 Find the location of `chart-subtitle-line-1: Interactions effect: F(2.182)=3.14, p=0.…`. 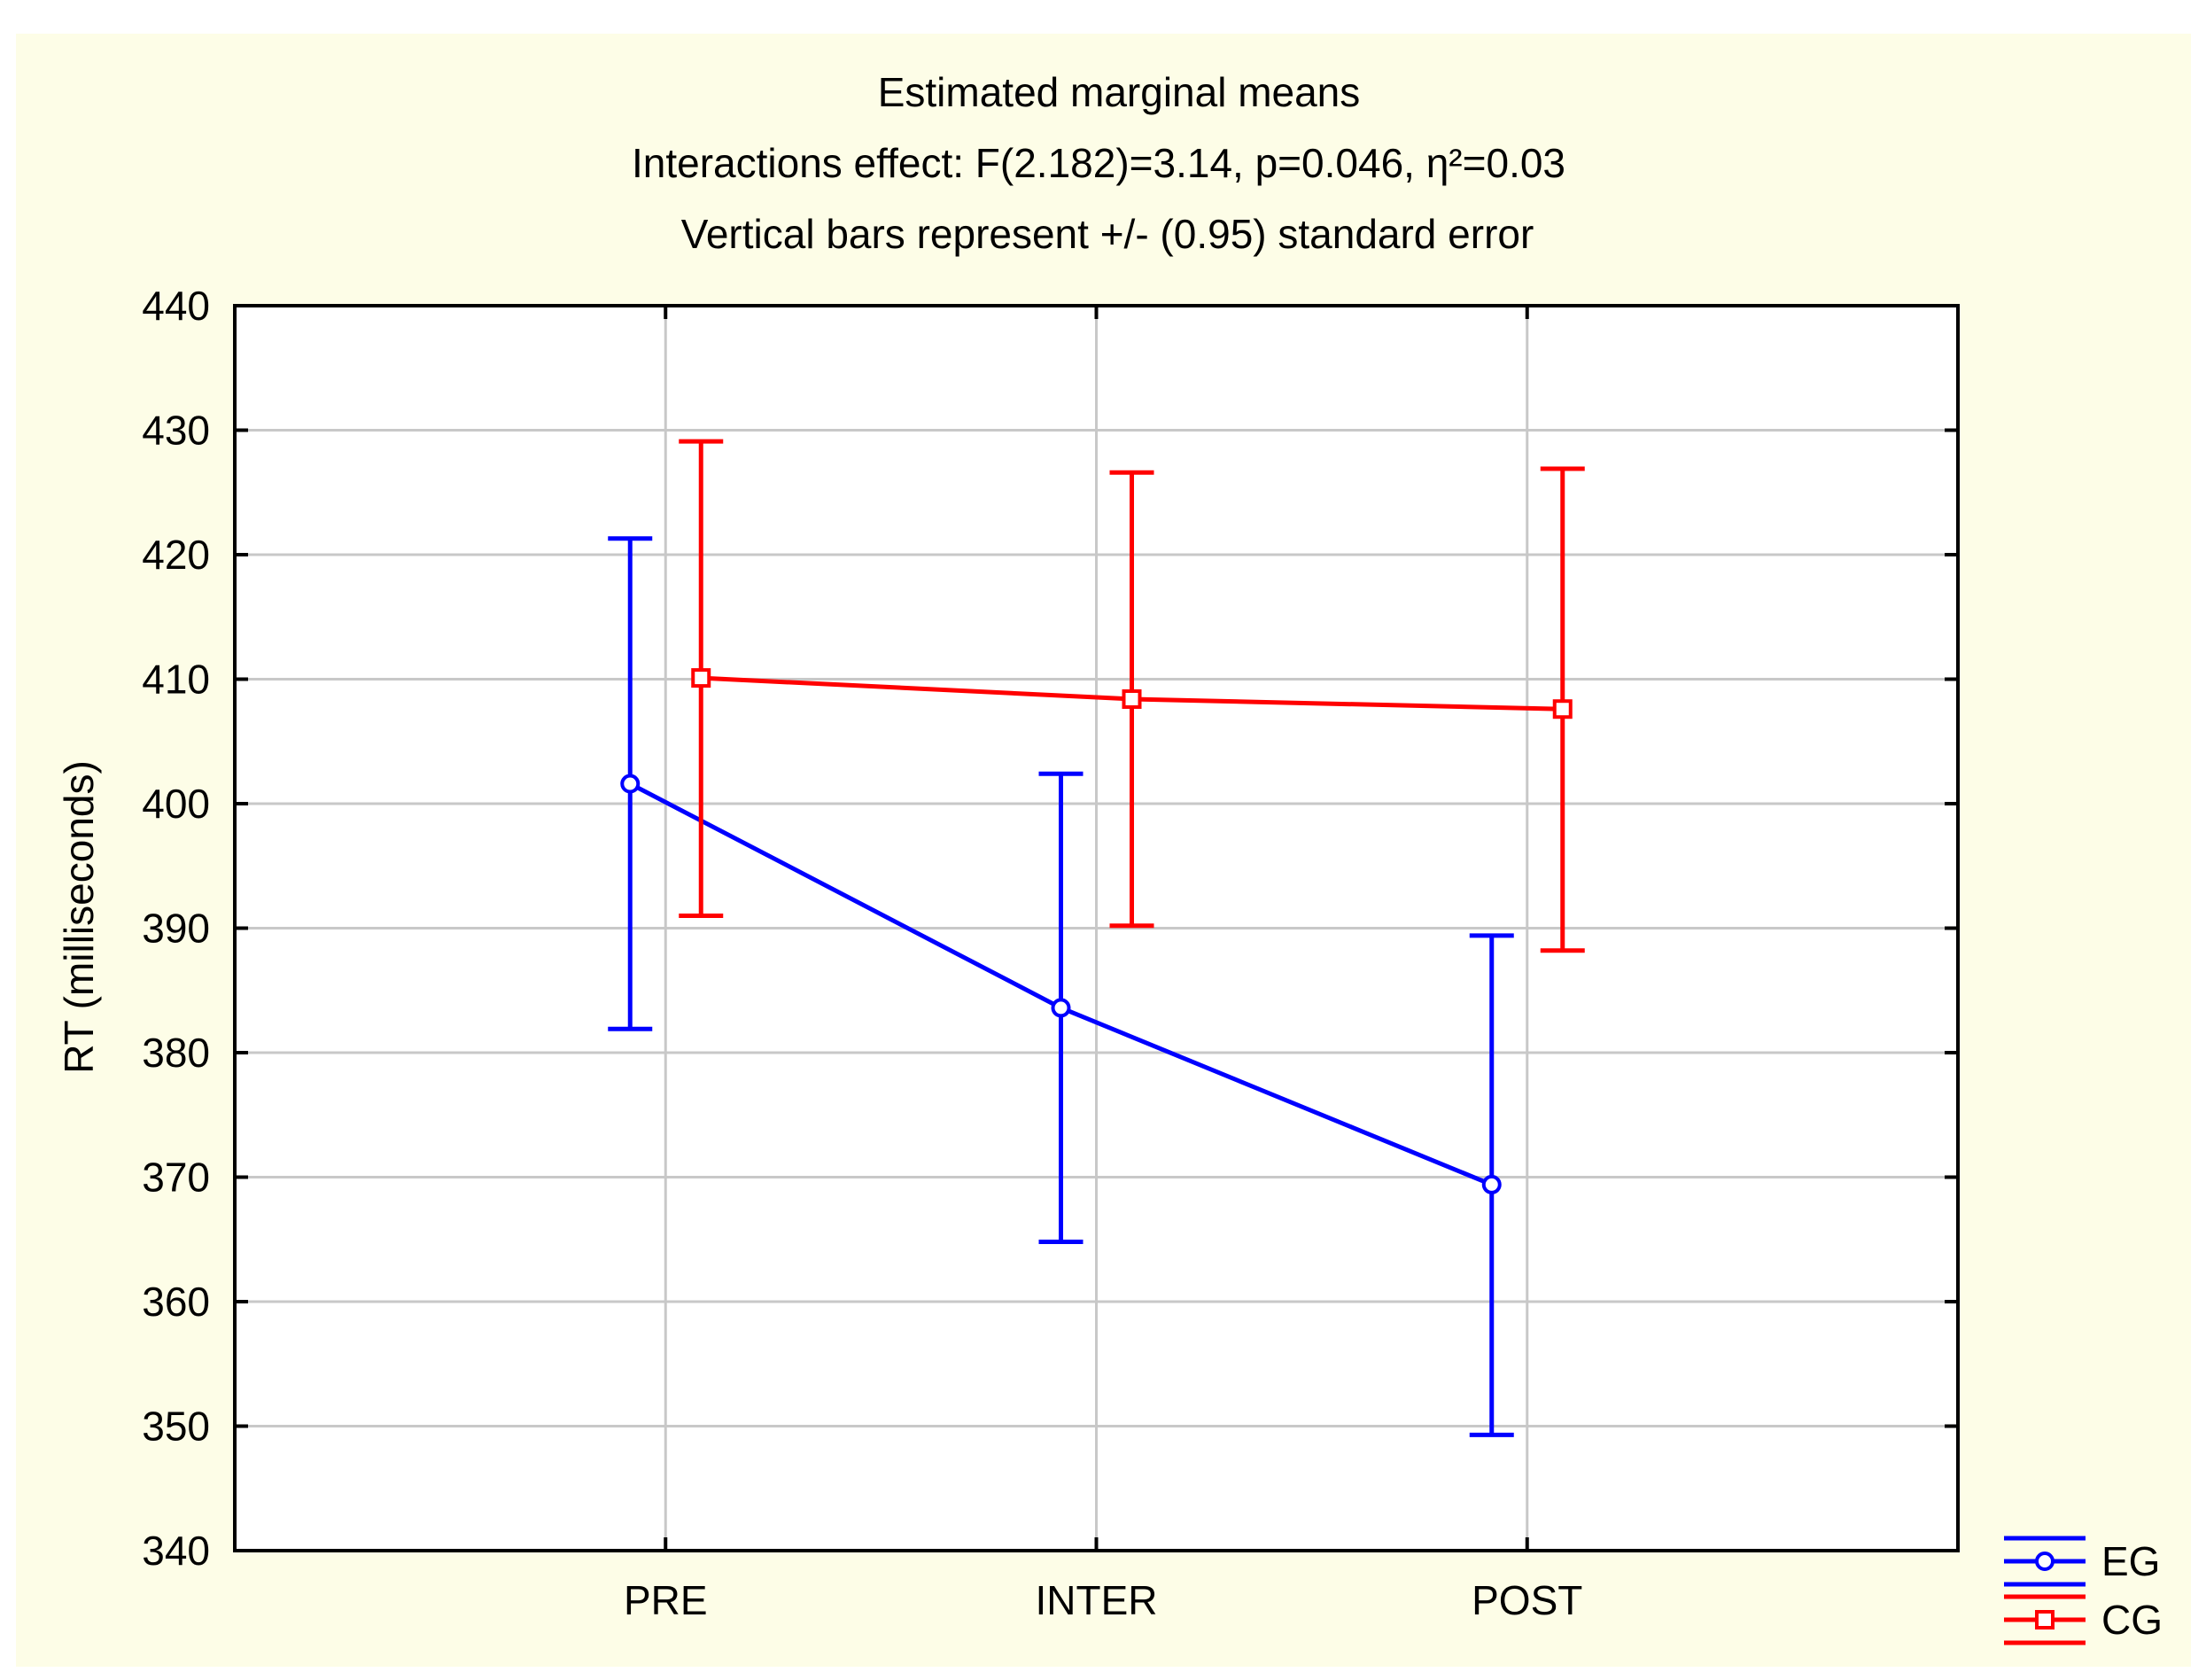

chart-subtitle-line-1: Interactions effect: F(2.182)=3.14, p=0.… is located at coordinates (1098, 163).